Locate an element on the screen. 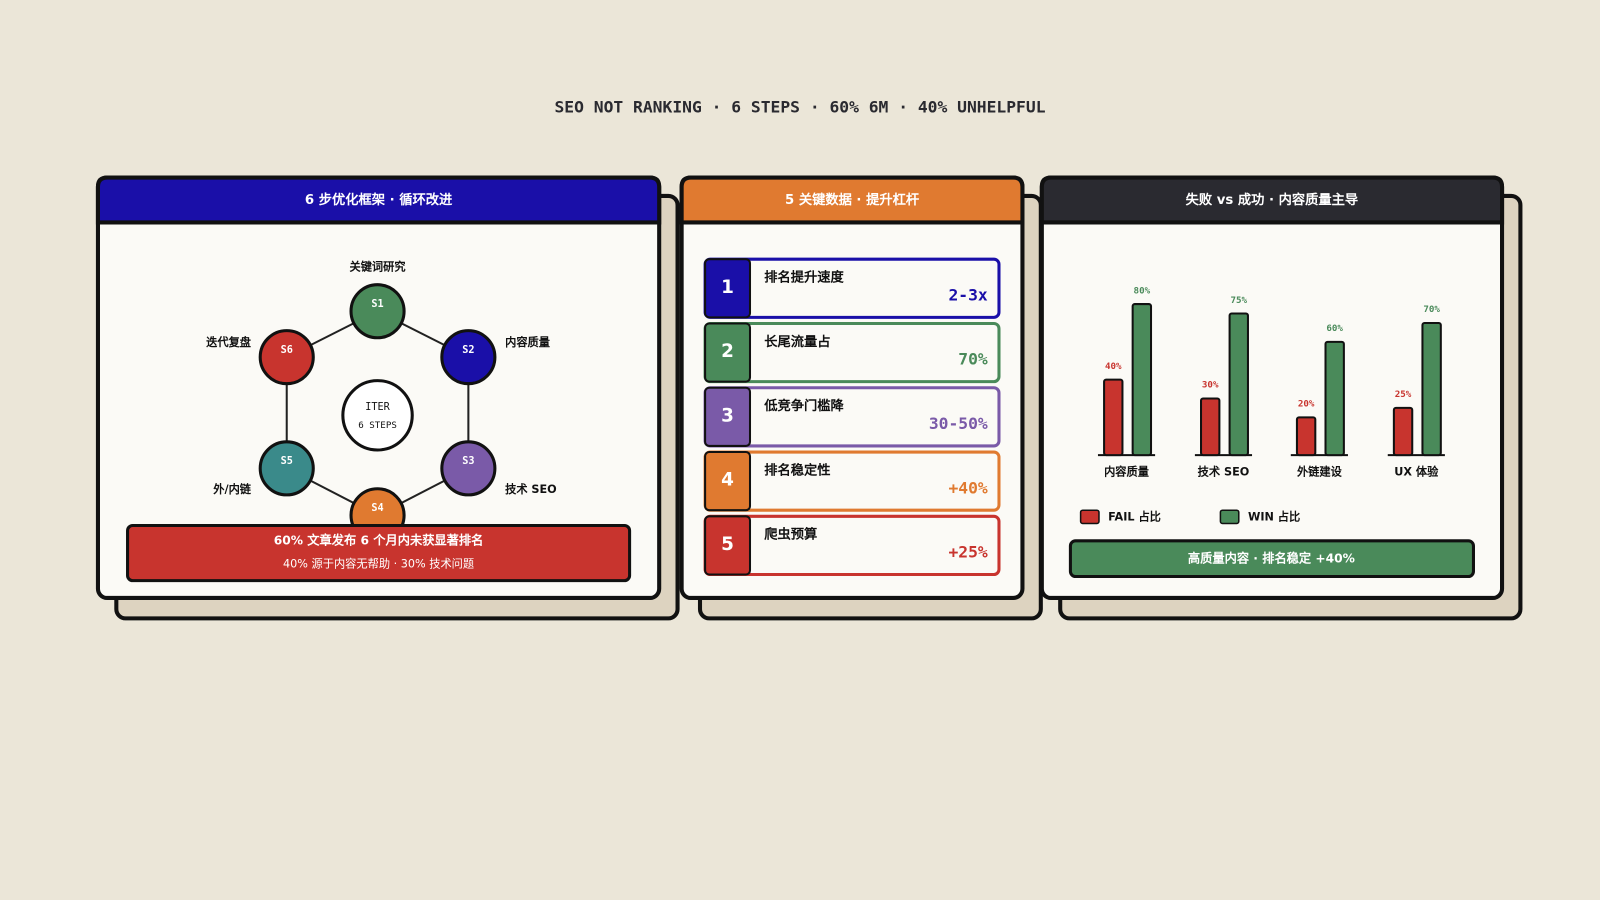  bar-value-label: 60% is located at coordinates (1334, 328).